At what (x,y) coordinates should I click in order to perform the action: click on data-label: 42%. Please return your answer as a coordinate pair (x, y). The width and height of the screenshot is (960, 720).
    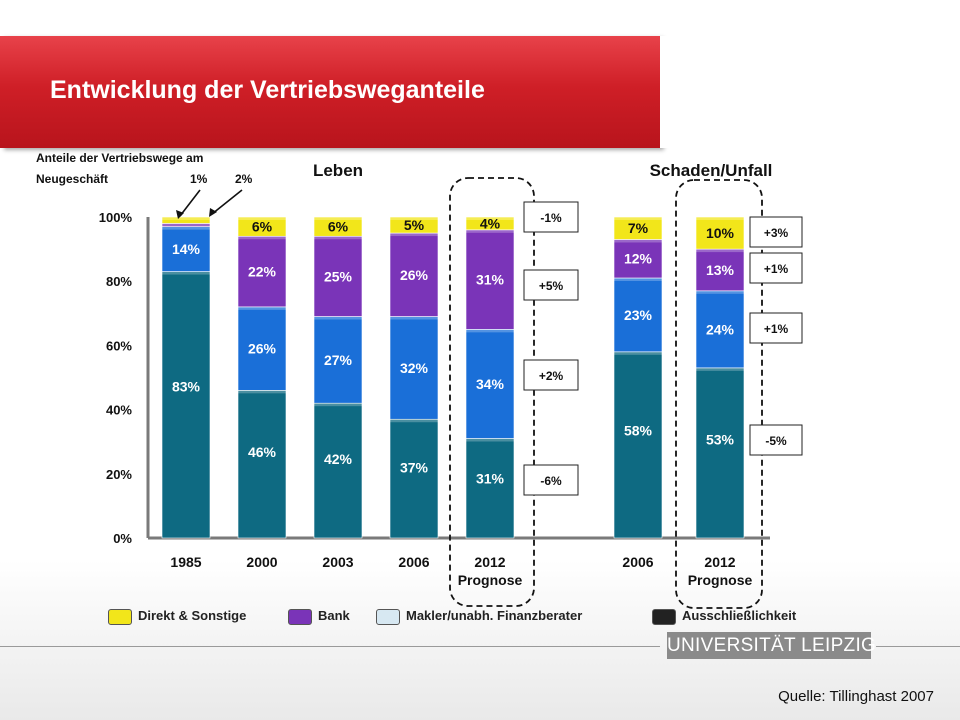
    Looking at the image, I should click on (338, 459).